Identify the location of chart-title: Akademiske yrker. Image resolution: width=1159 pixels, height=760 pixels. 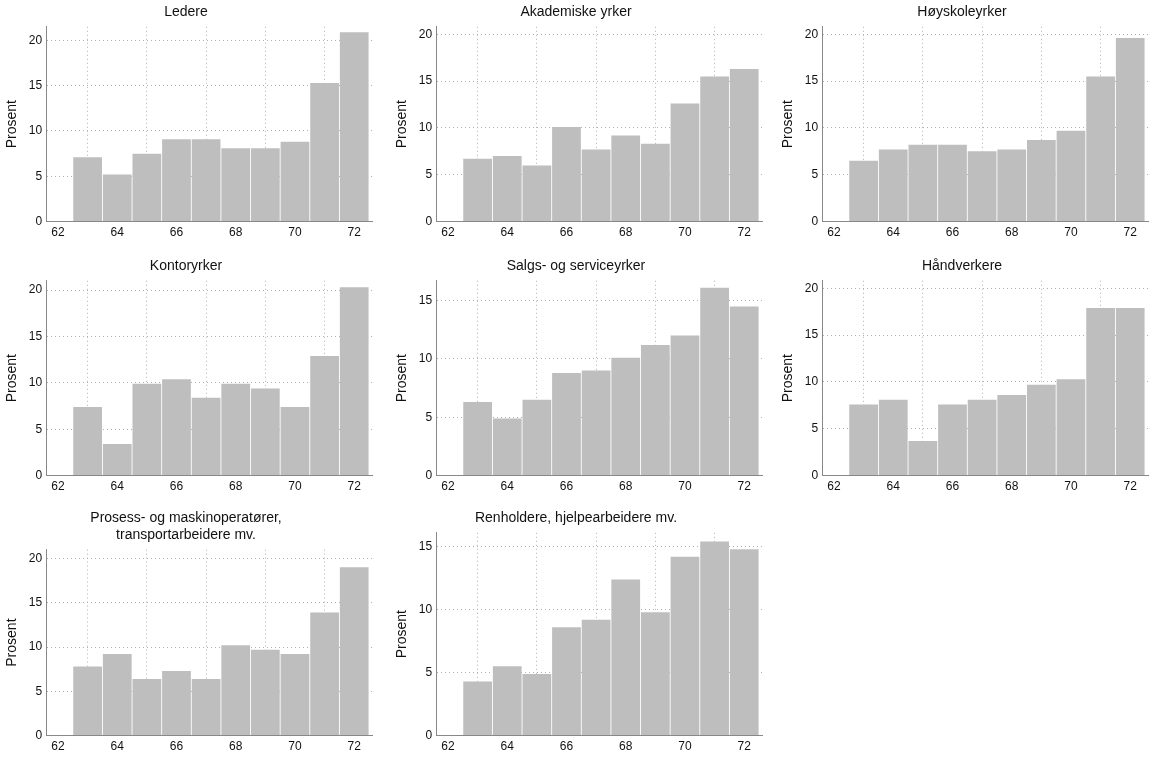
(576, 11).